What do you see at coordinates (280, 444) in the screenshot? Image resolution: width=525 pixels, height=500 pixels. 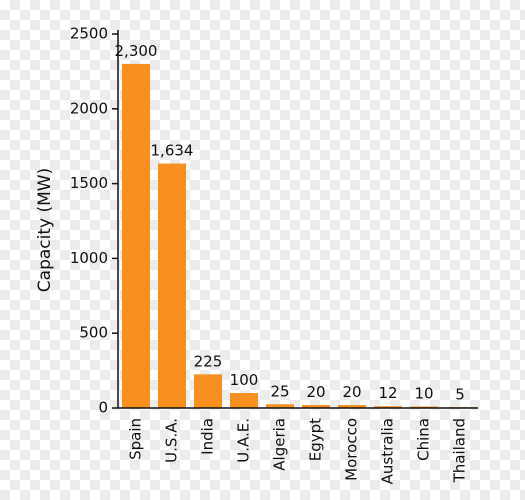 I see `x-tick-label: Algeria` at bounding box center [280, 444].